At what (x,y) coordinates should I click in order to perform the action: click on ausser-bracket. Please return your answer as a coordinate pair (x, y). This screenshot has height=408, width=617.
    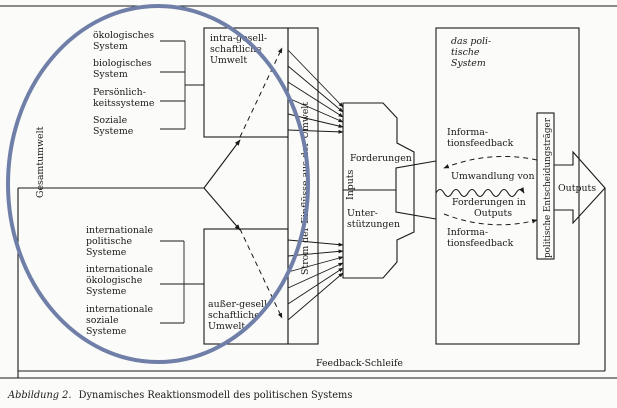
    Looking at the image, I should click on (182, 282).